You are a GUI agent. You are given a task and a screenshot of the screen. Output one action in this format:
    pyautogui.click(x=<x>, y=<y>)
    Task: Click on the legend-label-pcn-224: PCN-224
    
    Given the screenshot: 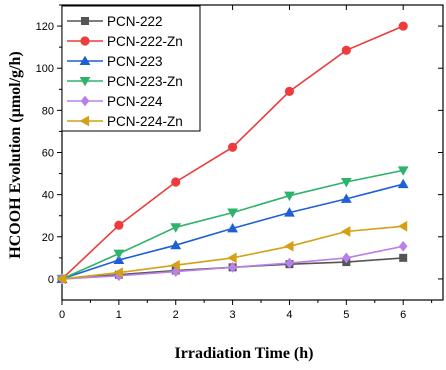 What is the action you would take?
    pyautogui.click(x=135, y=101)
    